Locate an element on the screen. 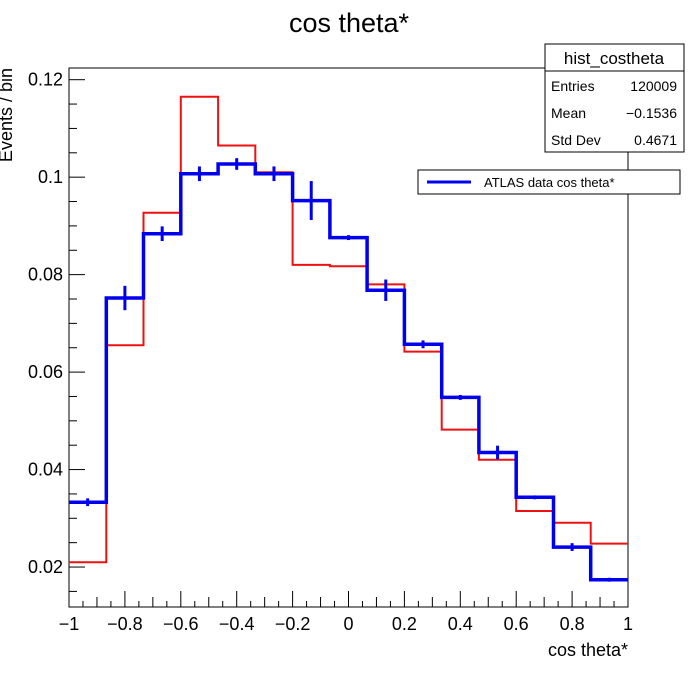 The height and width of the screenshot is (676, 698). x-tick-label: 0.6 is located at coordinates (516, 624).